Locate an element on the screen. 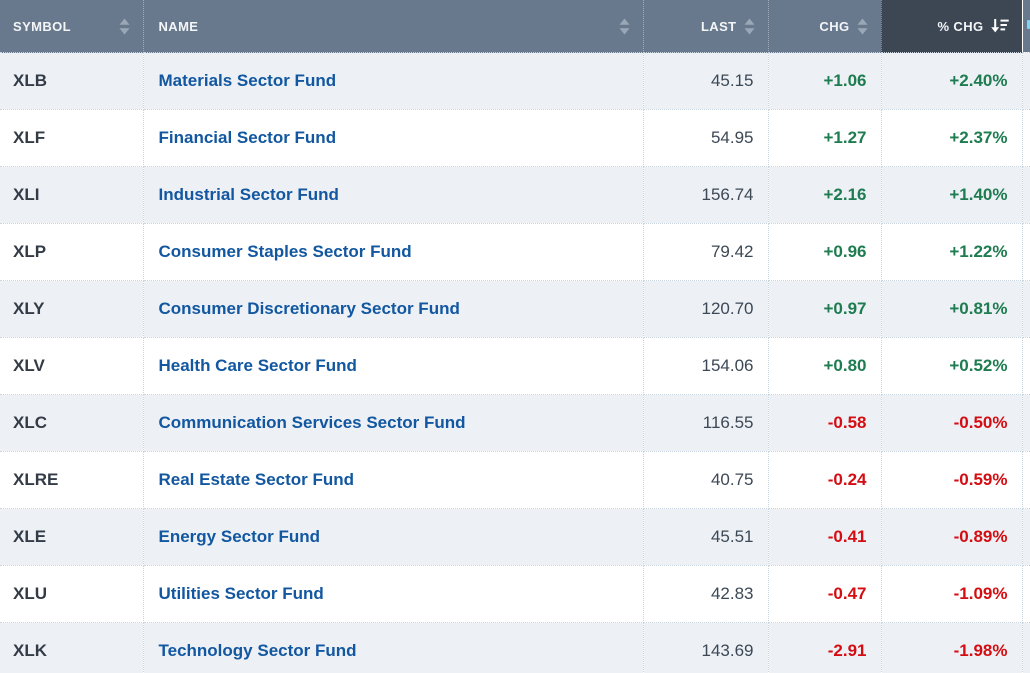 The image size is (1030, 673). fund-name-link: Materials Sector Fund is located at coordinates (247, 80).